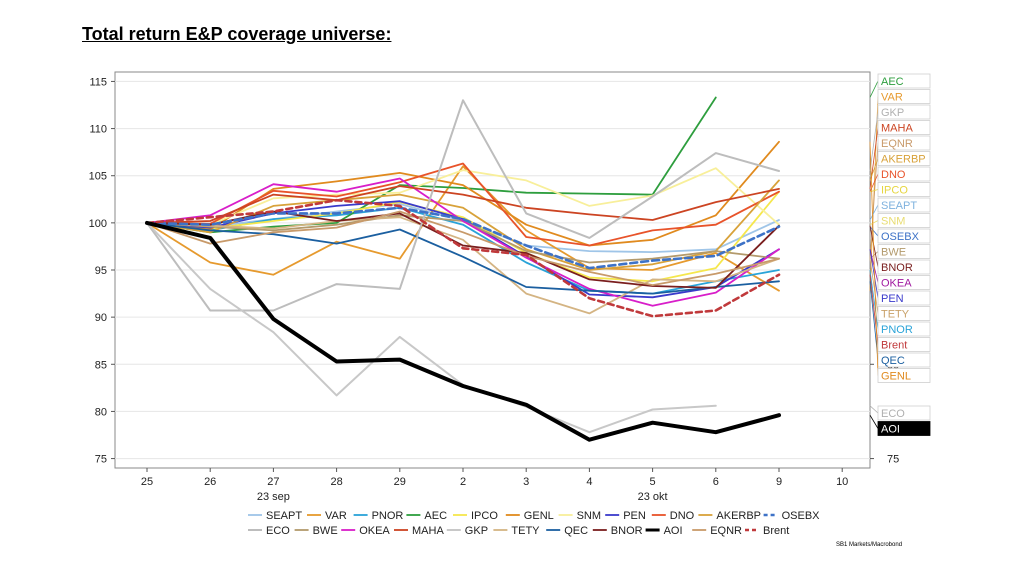  Describe the element at coordinates (428, 531) in the screenshot. I see `legend-label-maha: MAHA` at that location.